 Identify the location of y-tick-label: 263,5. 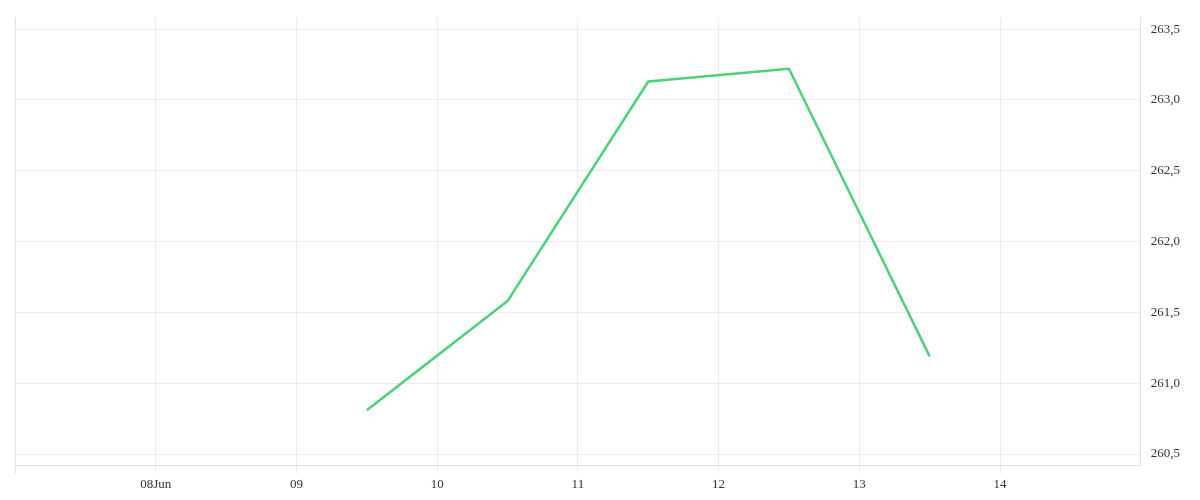
(1165, 28).